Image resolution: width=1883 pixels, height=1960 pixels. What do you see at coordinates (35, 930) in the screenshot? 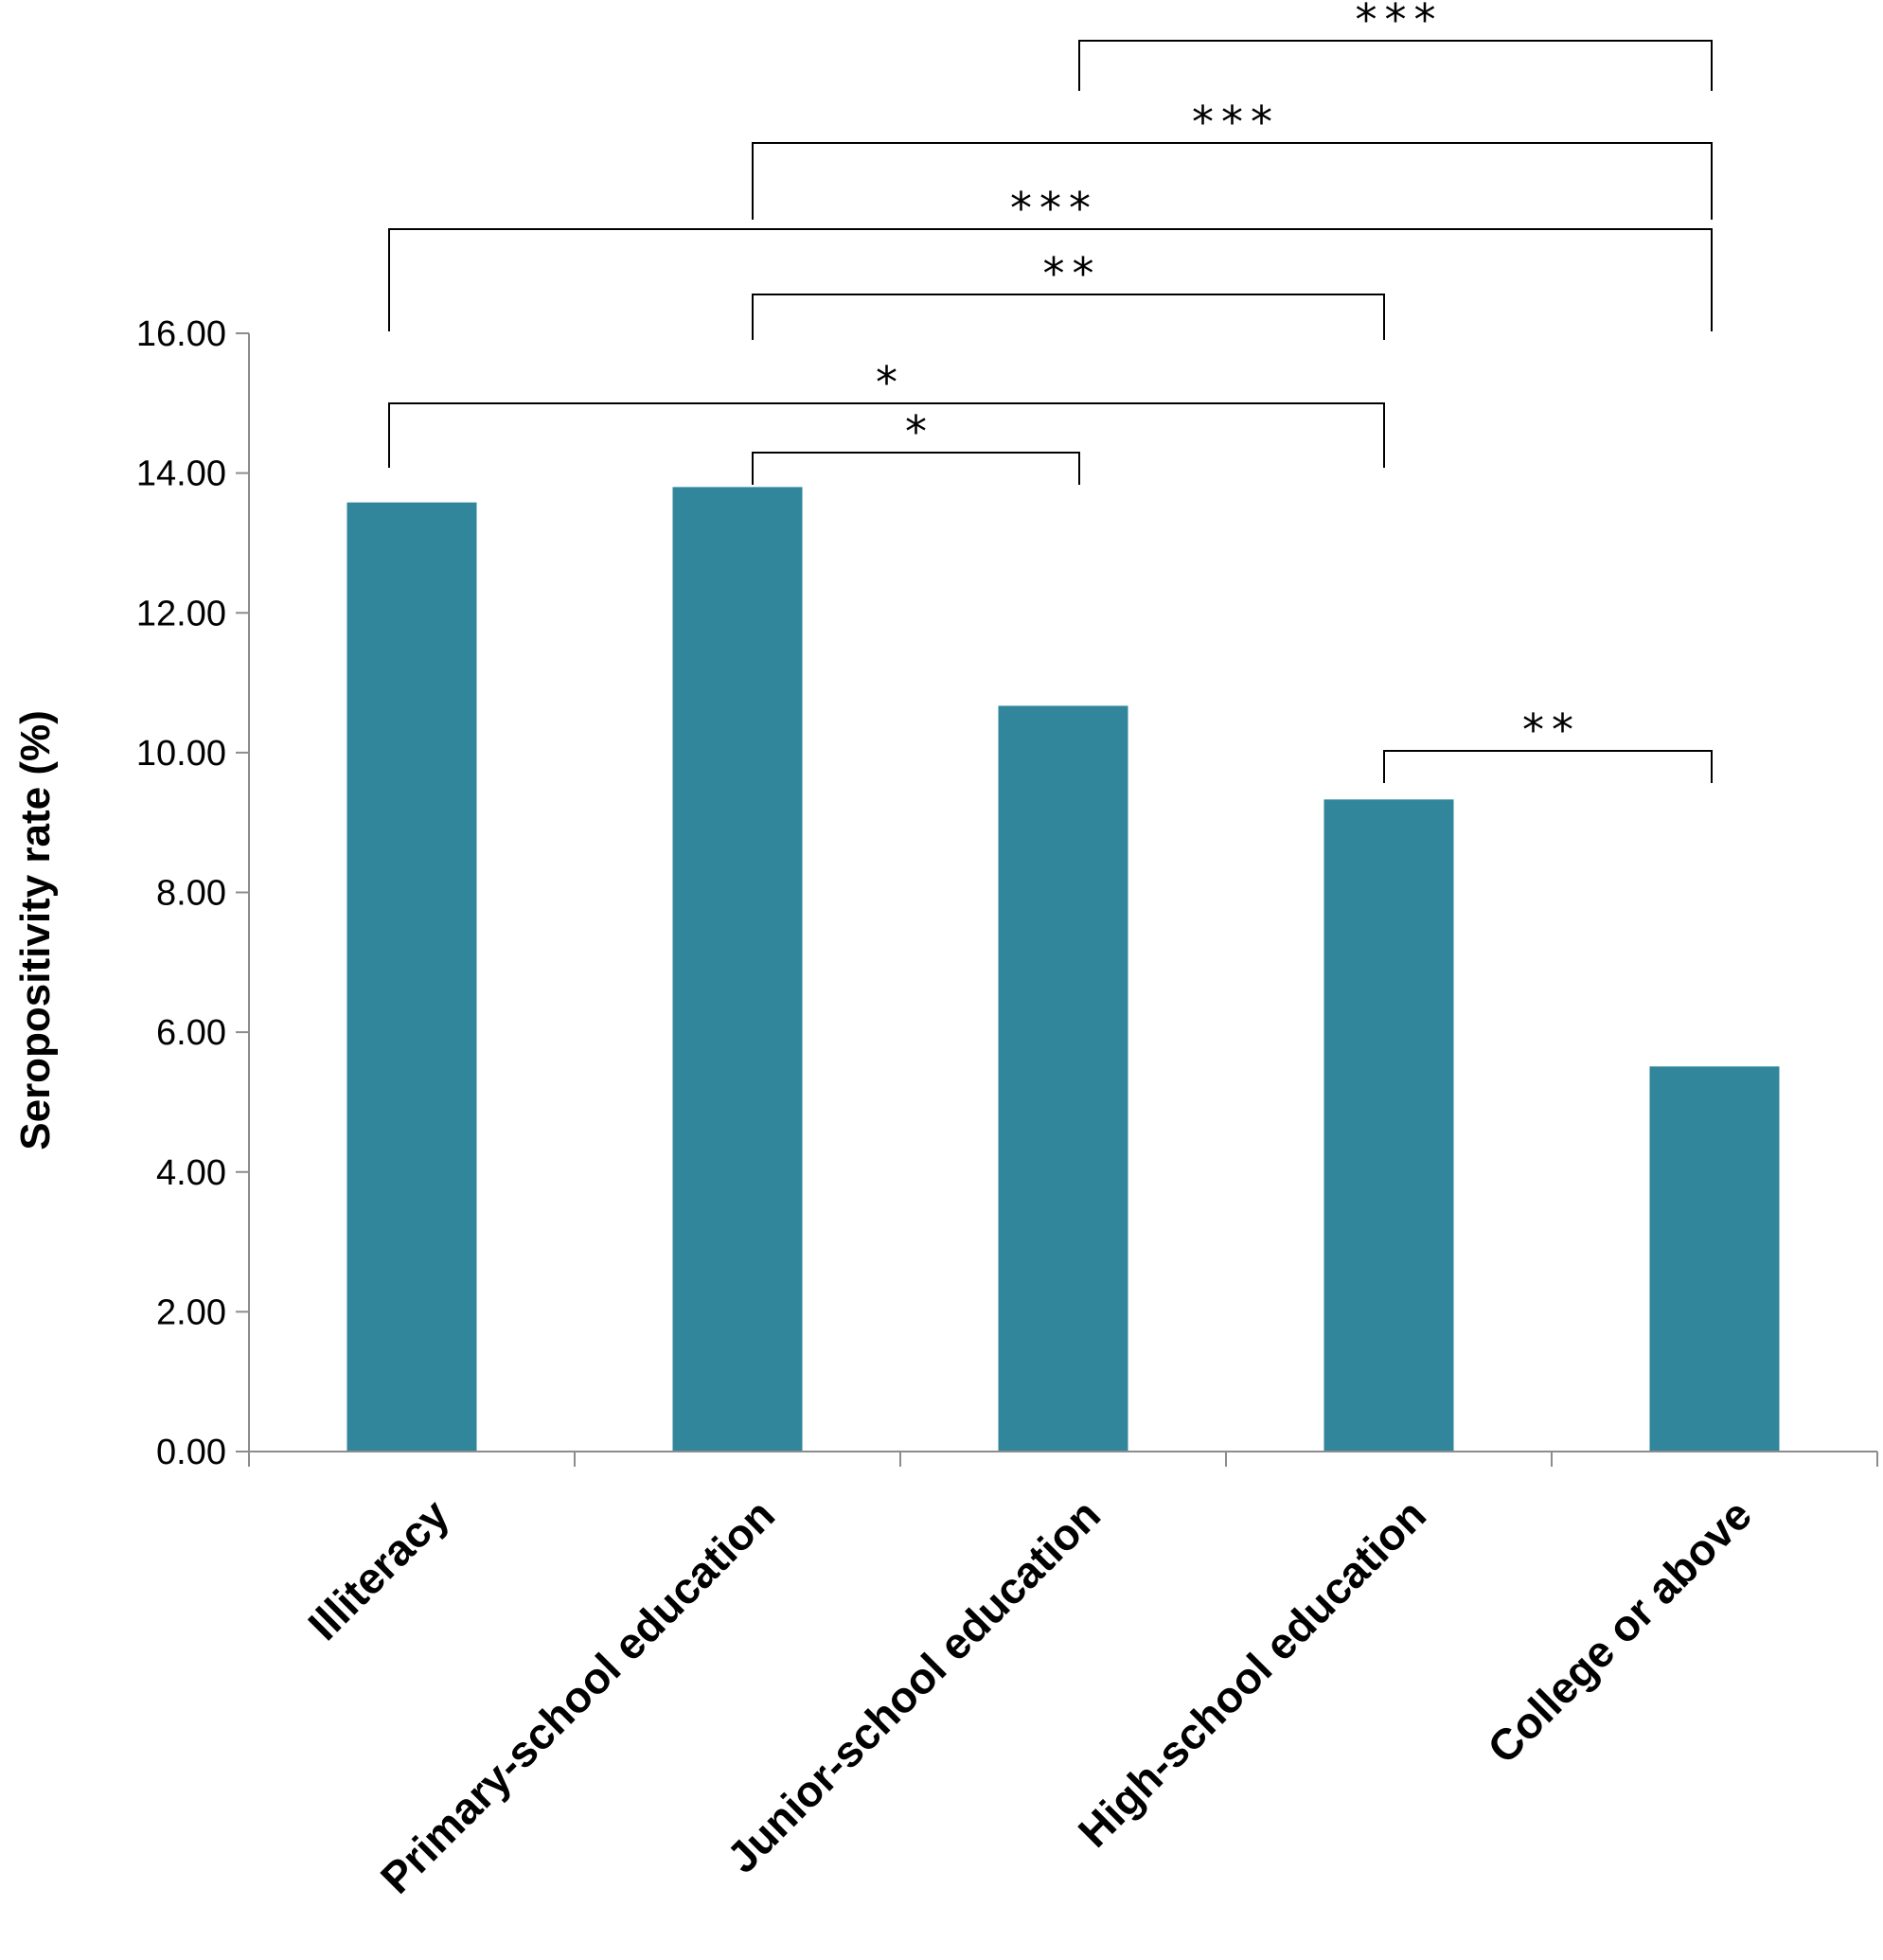
I see `y-axis-label: Seropositivity rate (%)` at bounding box center [35, 930].